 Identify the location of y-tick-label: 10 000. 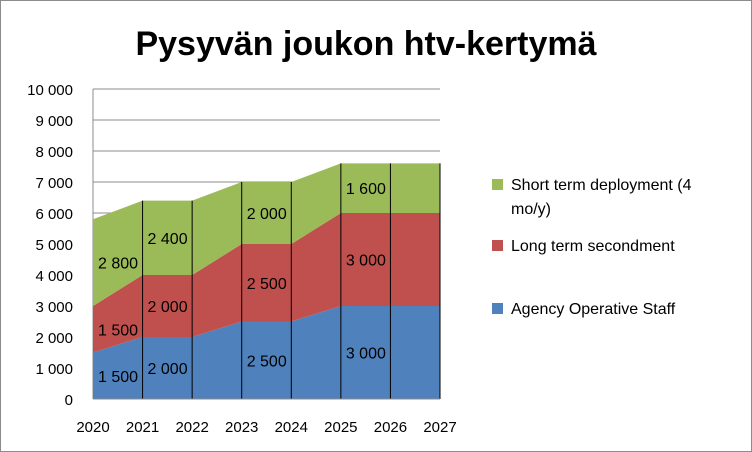
(50, 90).